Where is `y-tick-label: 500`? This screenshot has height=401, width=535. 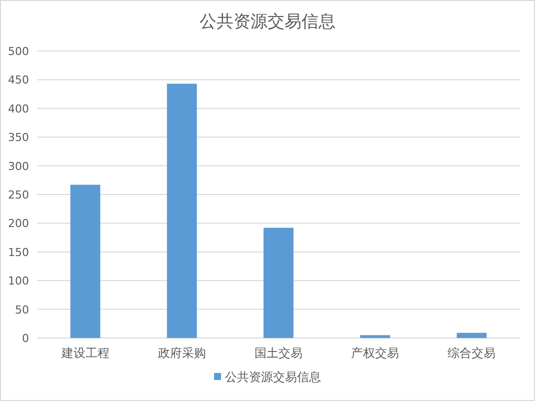 y-tick-label: 500 is located at coordinates (18, 51).